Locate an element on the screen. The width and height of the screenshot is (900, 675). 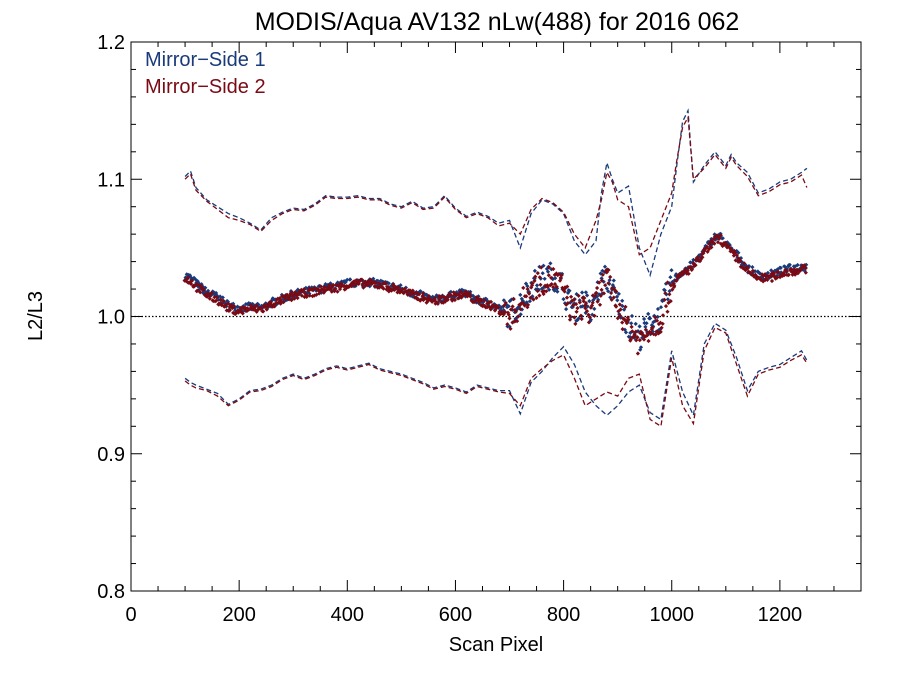
y-tick-label: 1.0 is located at coordinates (111, 318).